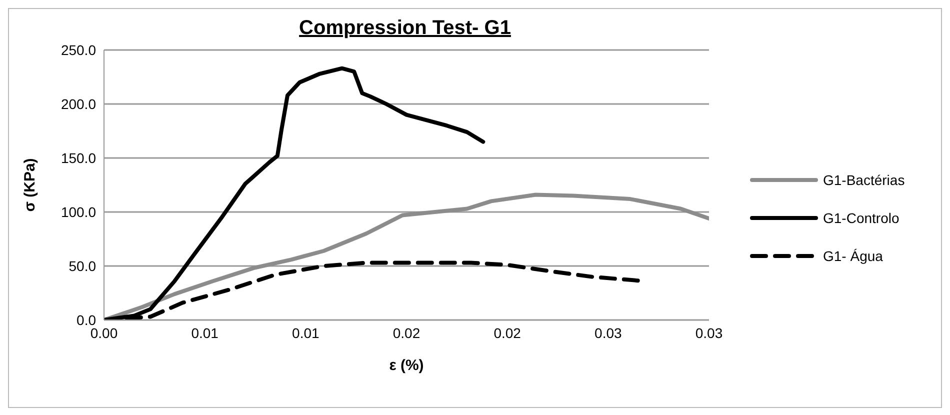 This screenshot has width=950, height=415. I want to click on chart-title: Compression Test- G1, so click(405, 28).